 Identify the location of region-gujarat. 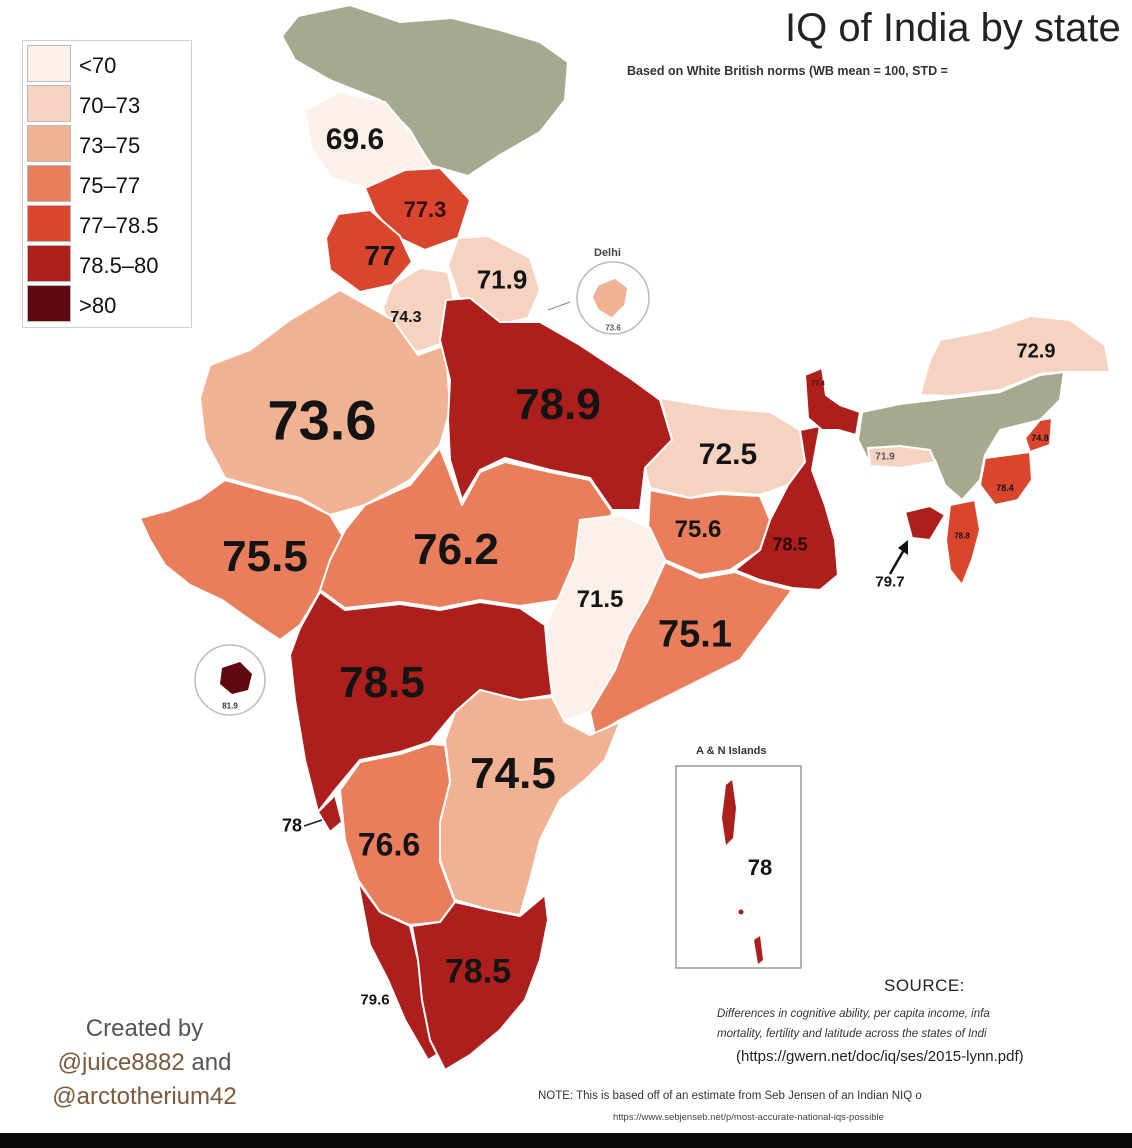
(242, 560).